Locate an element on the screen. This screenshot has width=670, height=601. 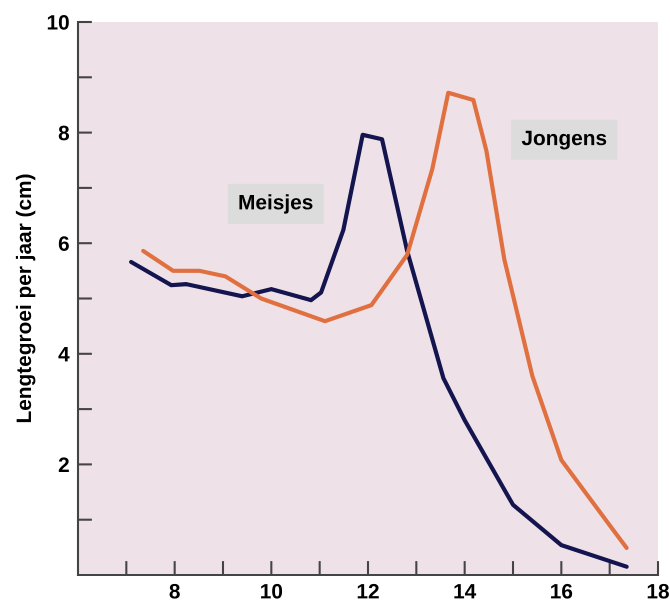
x-tick-label: 10 is located at coordinates (271, 591).